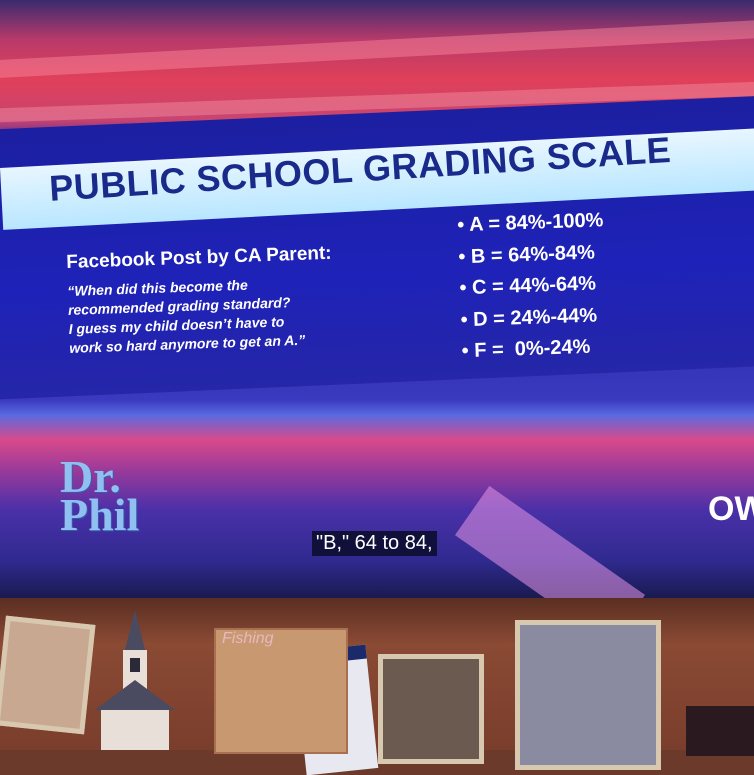 This screenshot has width=754, height=775. I want to click on logo-line: Phil, so click(100, 514).